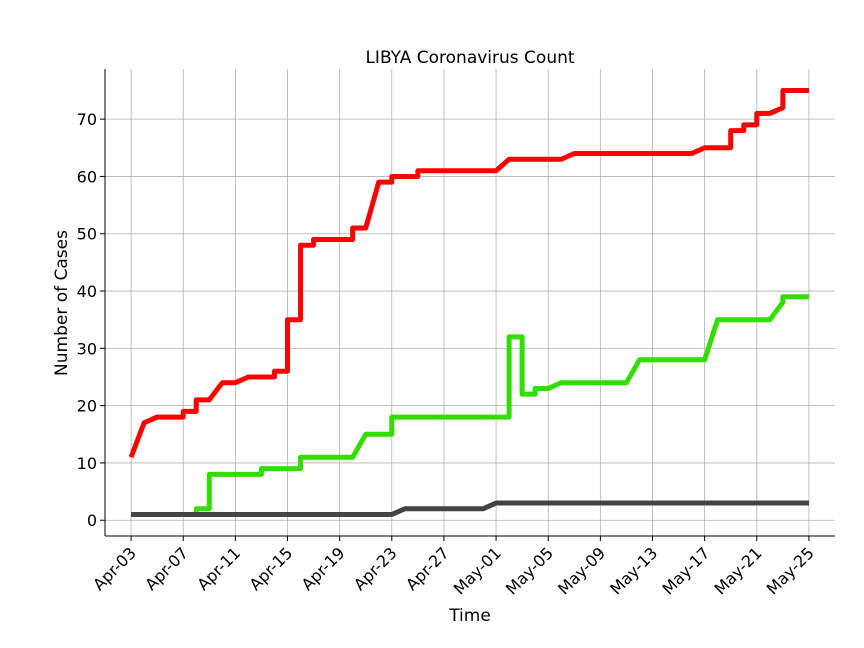 The height and width of the screenshot is (648, 864). I want to click on x-tick-label: Apr-23, so click(375, 568).